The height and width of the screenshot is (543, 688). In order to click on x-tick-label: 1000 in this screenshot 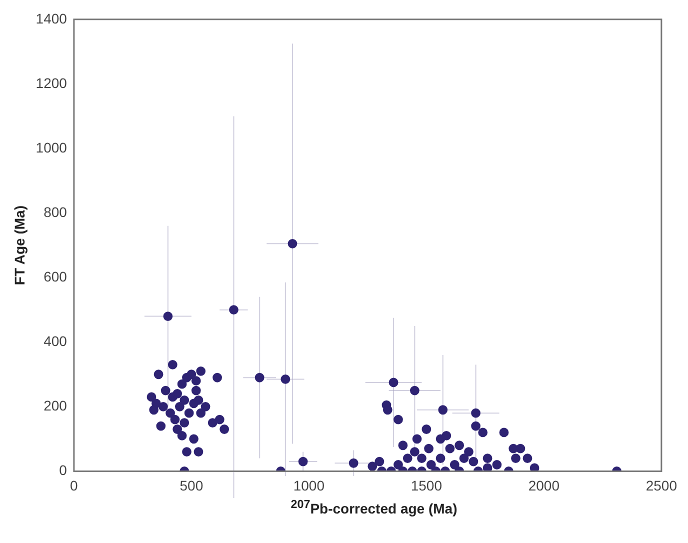, I will do `click(309, 485)`.